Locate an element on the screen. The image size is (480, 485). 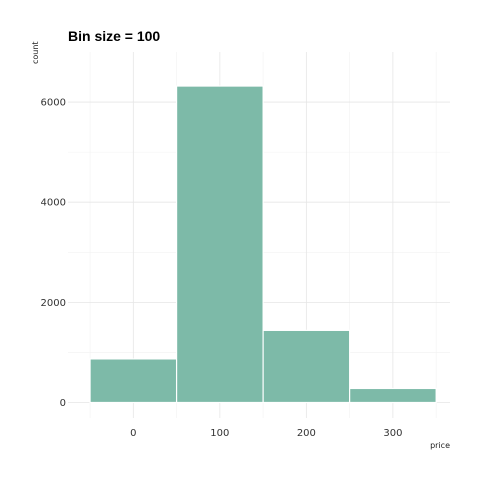
y-tick-label: 6000 is located at coordinates (53, 103).